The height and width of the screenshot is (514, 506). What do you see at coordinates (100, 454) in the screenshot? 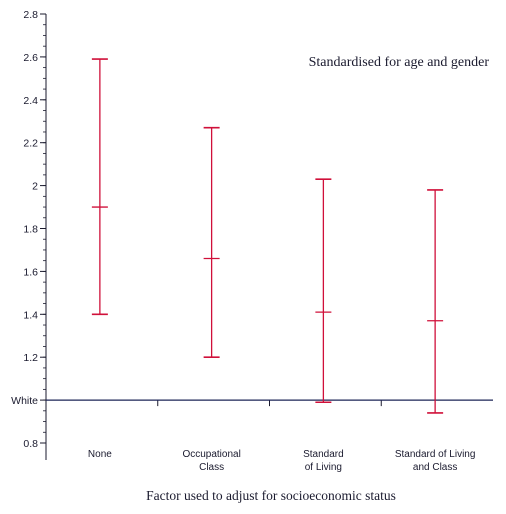
I see `category-label: None` at bounding box center [100, 454].